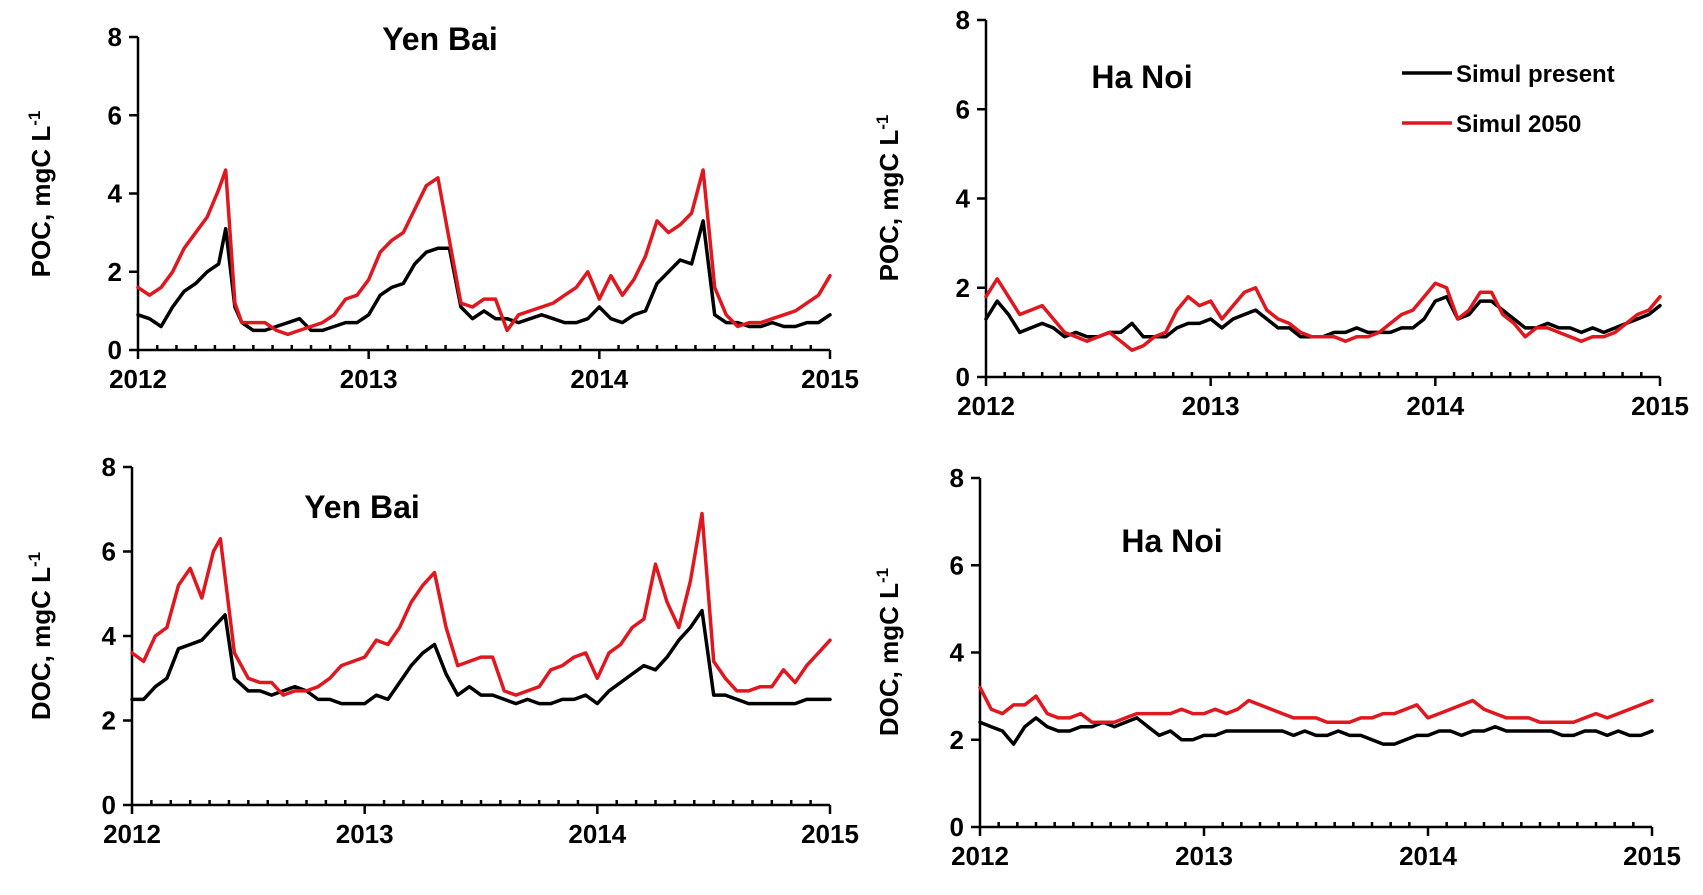  Describe the element at coordinates (1508, 99) in the screenshot. I see `legend: Simul present Simul 2050` at that location.